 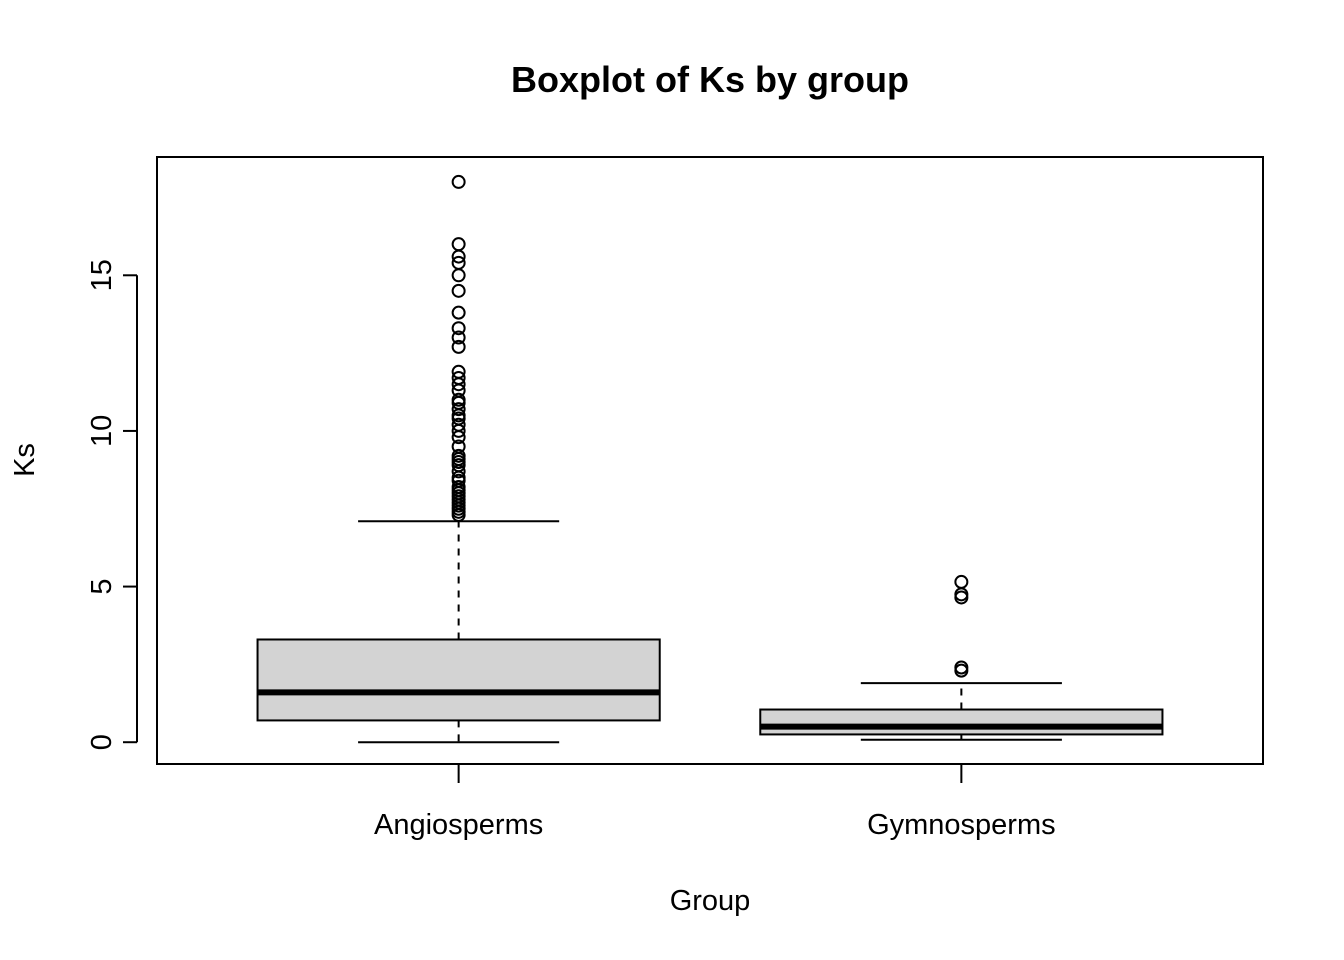 What do you see at coordinates (102, 275) in the screenshot?
I see `y-tick-label: 15` at bounding box center [102, 275].